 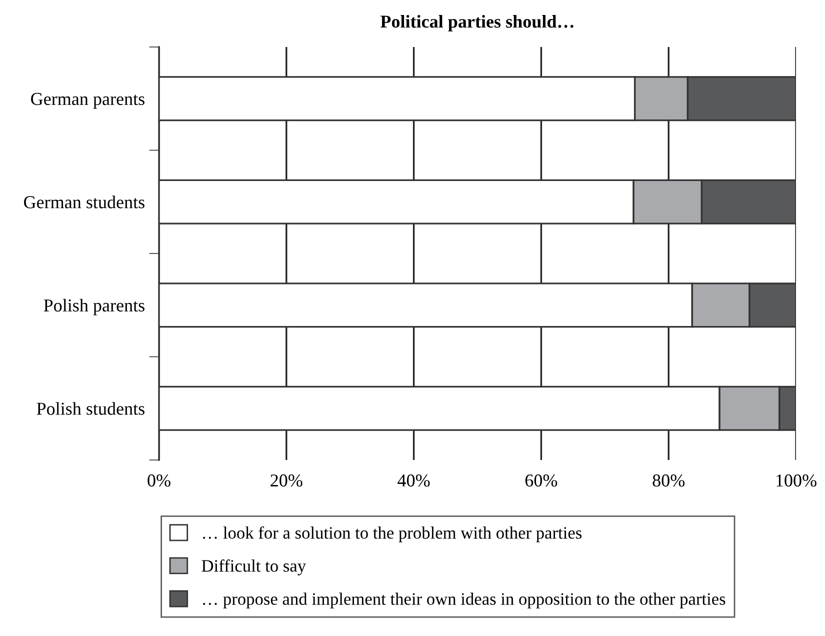 What do you see at coordinates (414, 480) in the screenshot?
I see `x-tick-label: 40%` at bounding box center [414, 480].